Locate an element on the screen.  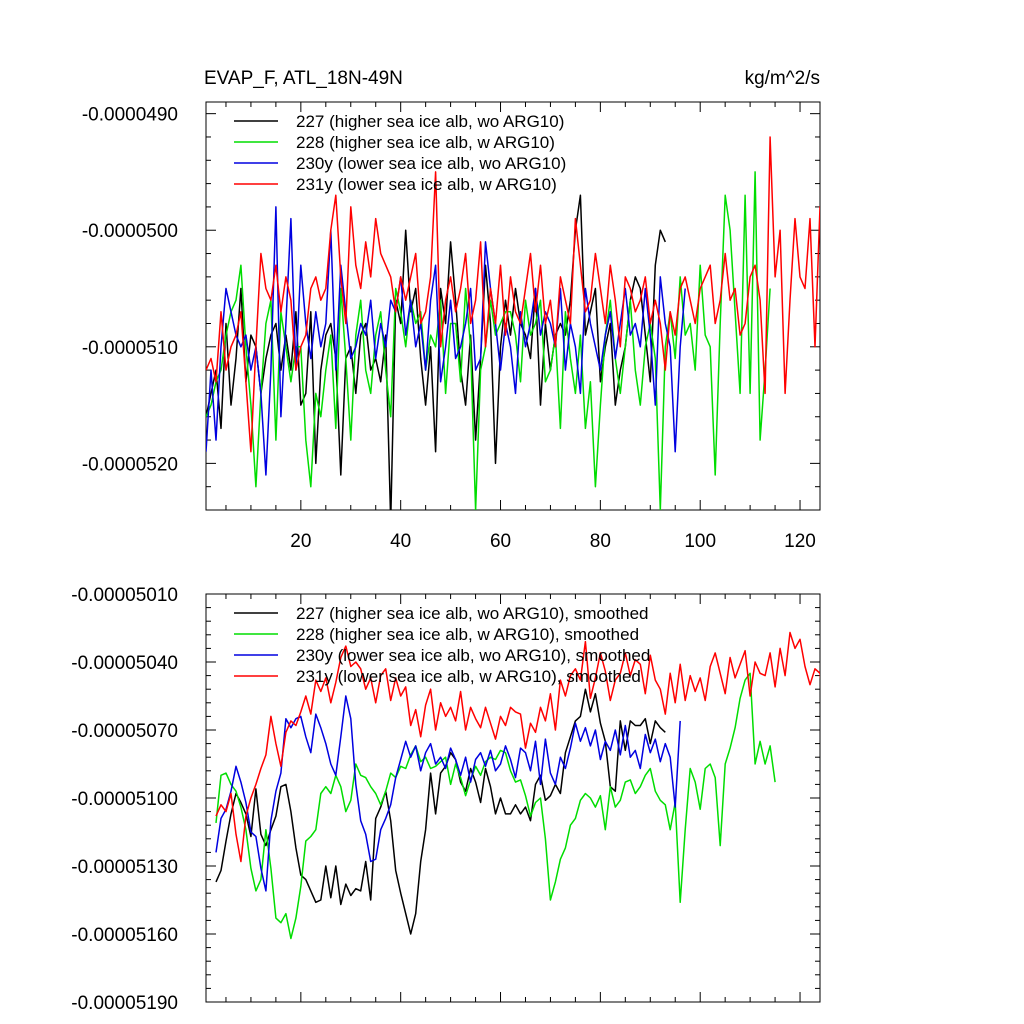
chart-title: EVAP_F, ATL_18N-49N is located at coordinates (303, 78).